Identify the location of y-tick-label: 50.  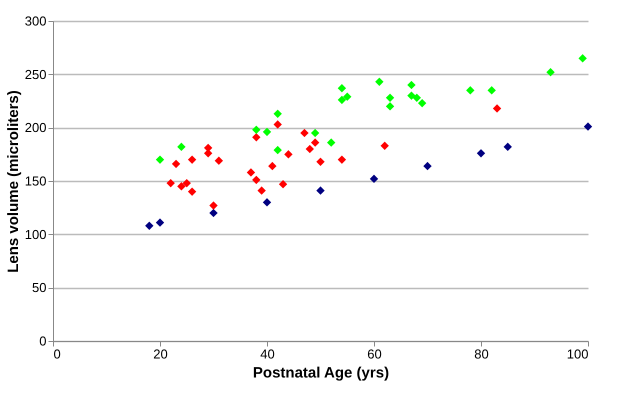
(39, 288).